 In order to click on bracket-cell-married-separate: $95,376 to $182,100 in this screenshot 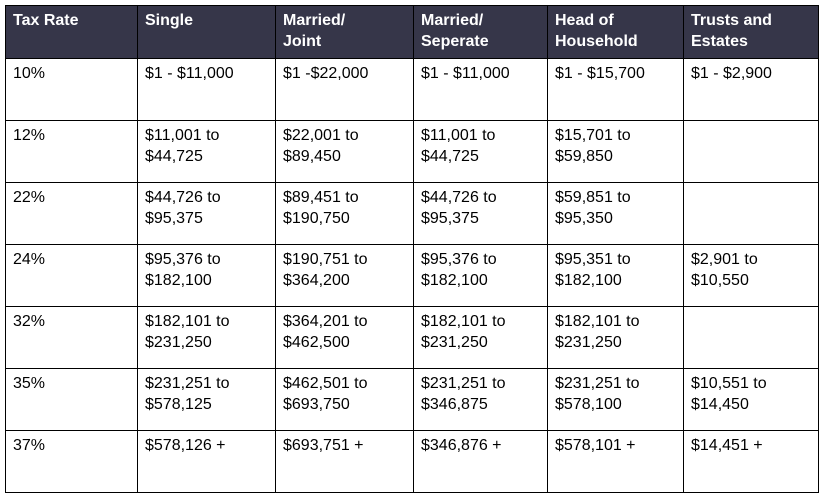, I will do `click(480, 275)`.